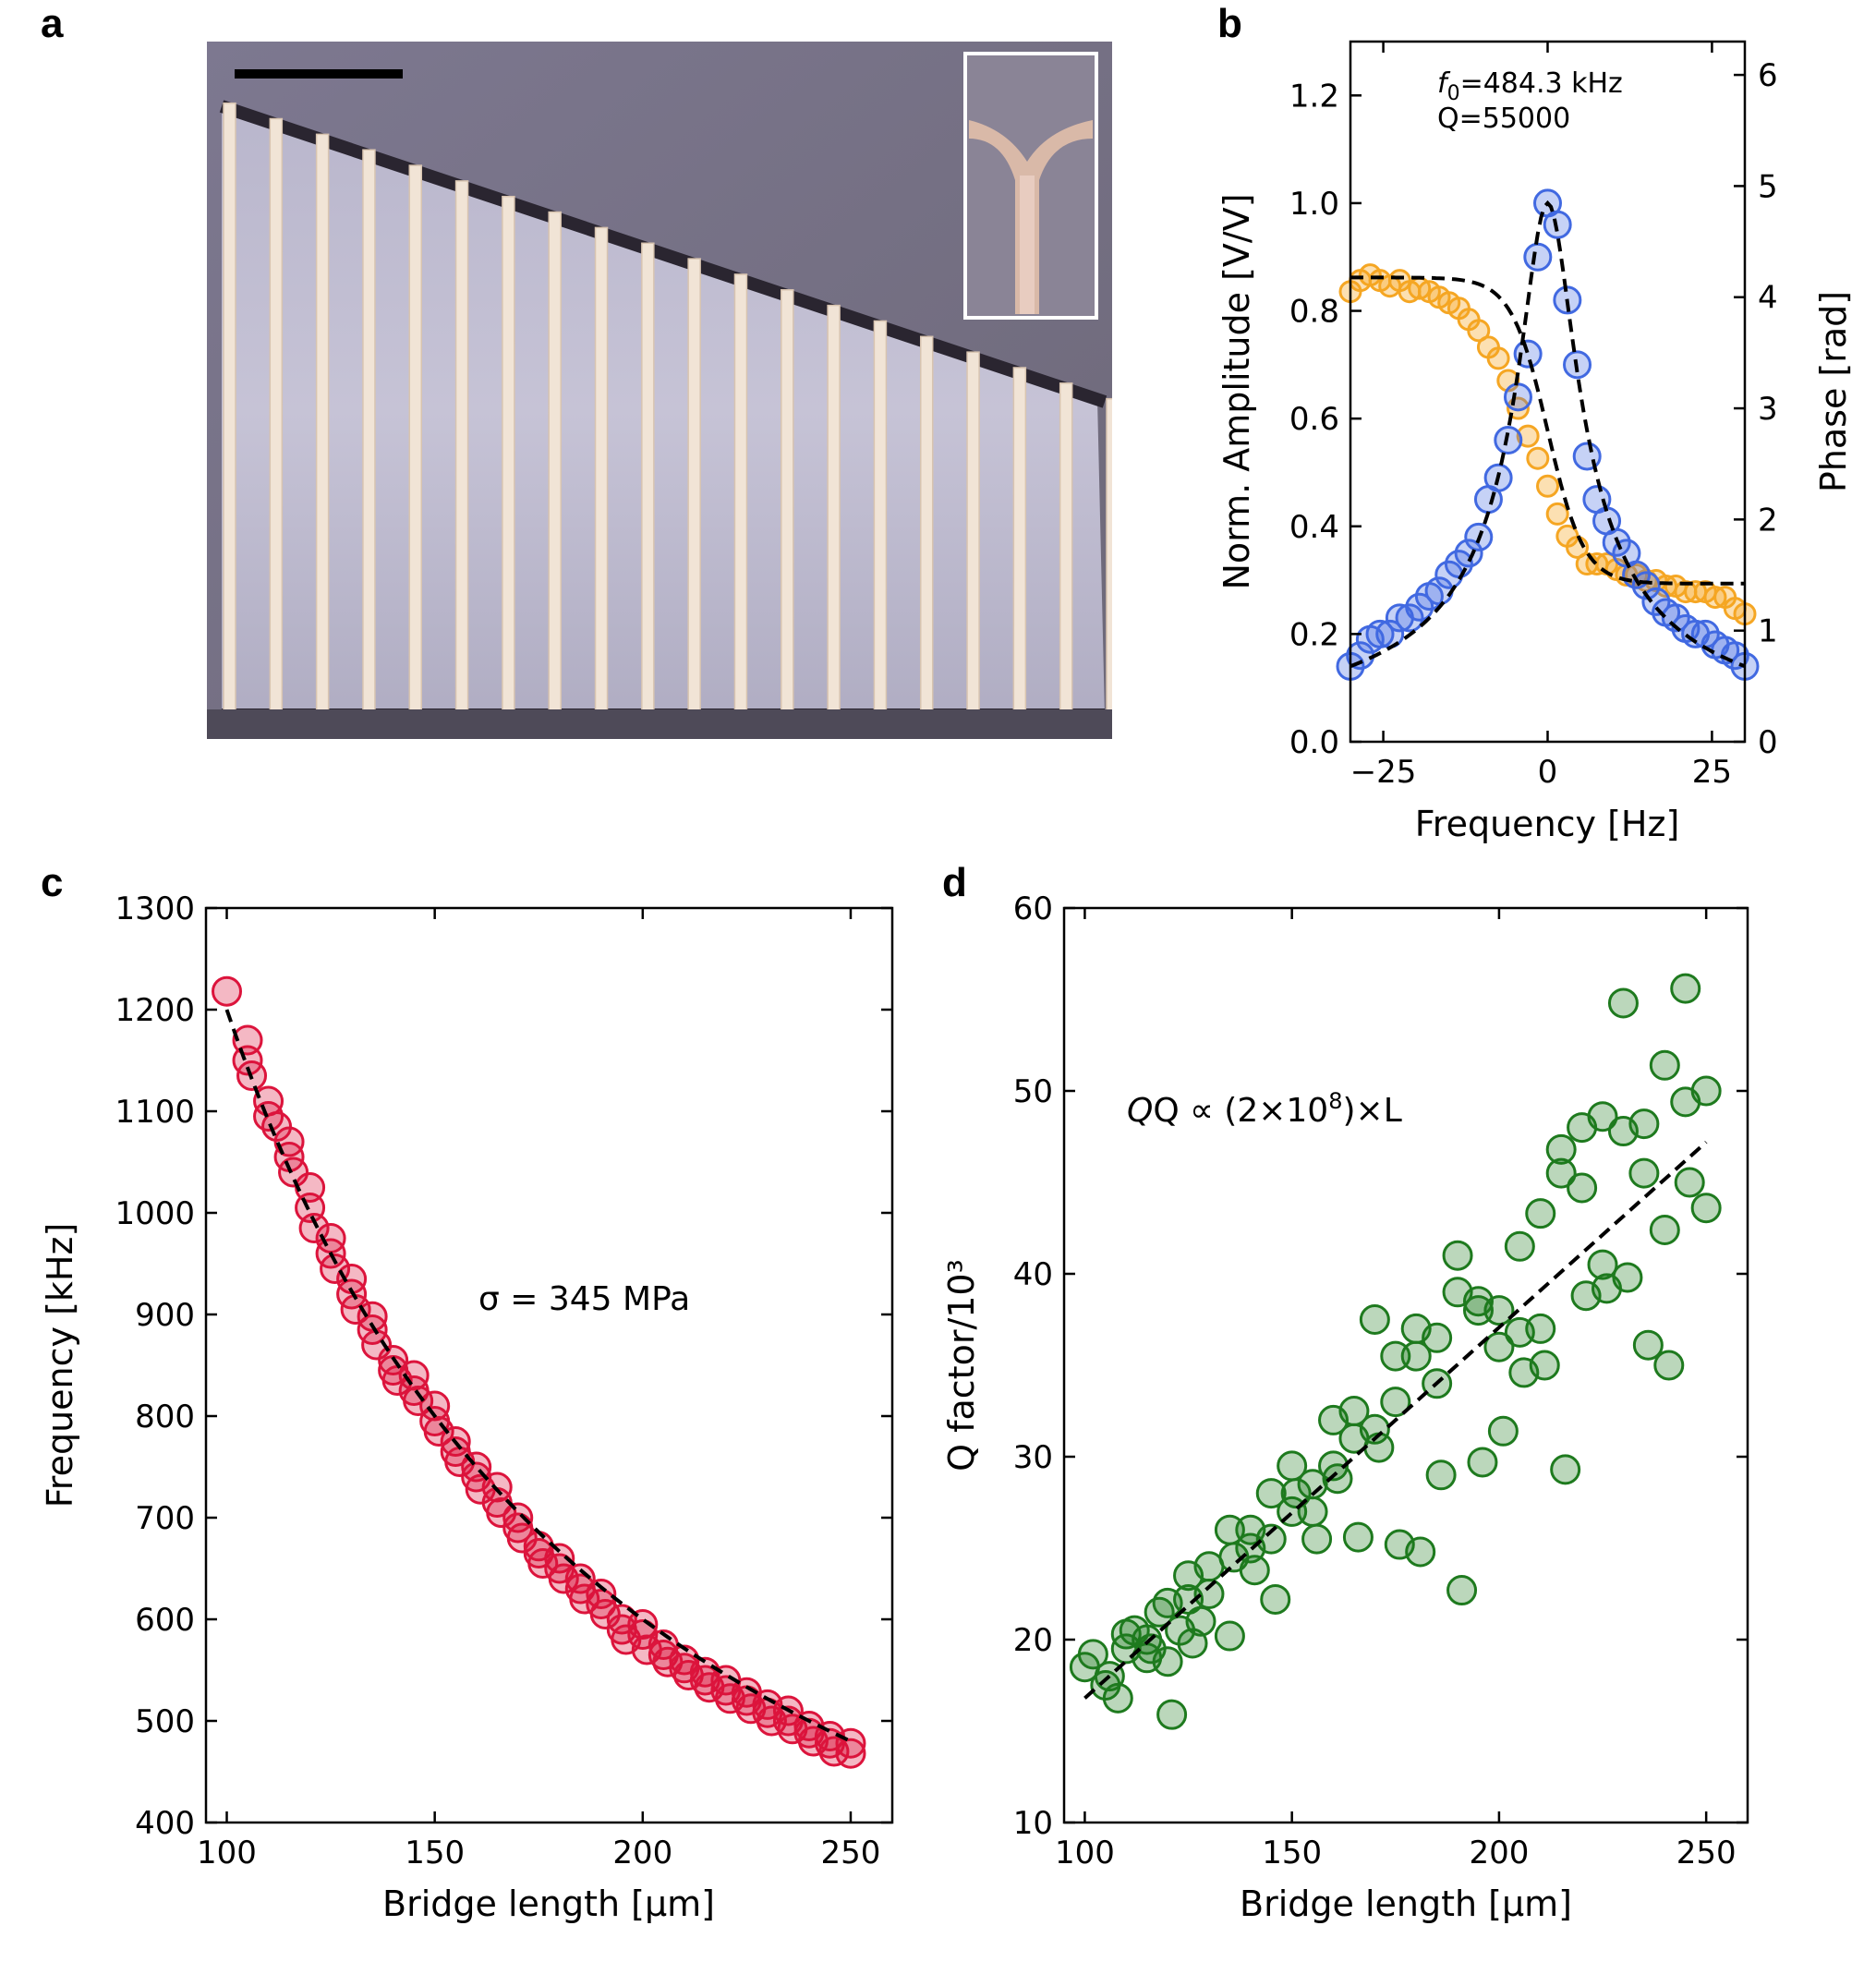 The width and height of the screenshot is (1876, 1962). Describe the element at coordinates (1314, 204) in the screenshot. I see `y-tick-label: 1.0` at that location.